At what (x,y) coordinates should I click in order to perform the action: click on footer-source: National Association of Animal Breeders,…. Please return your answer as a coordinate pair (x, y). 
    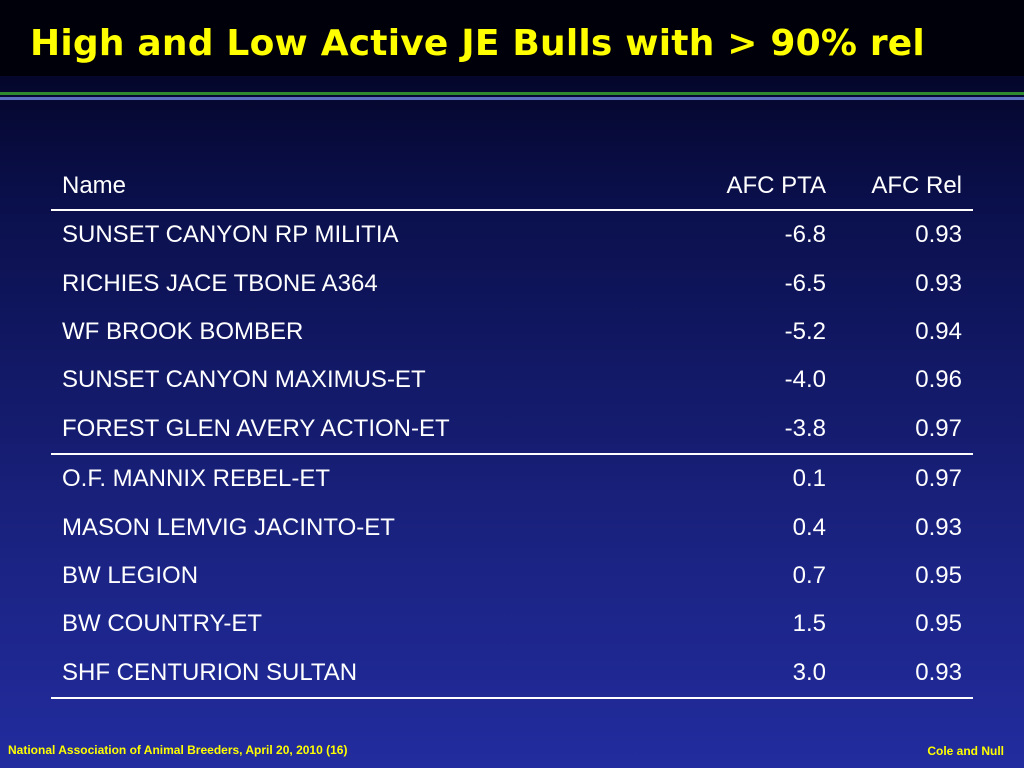
    Looking at the image, I should click on (178, 750).